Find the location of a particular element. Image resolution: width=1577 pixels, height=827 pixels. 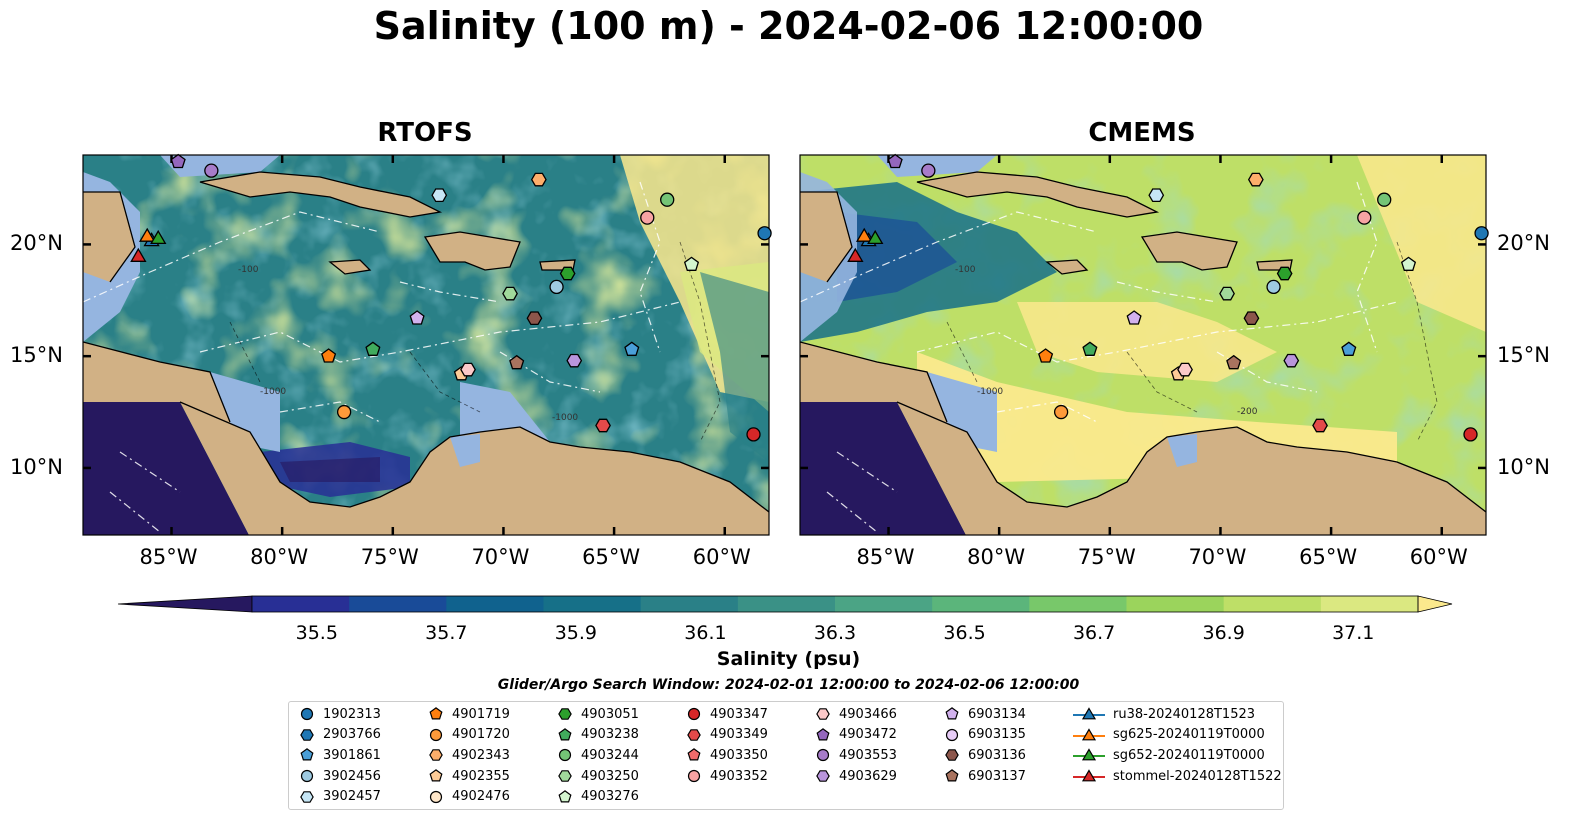

legend-item: 4902476 is located at coordinates (468, 797).